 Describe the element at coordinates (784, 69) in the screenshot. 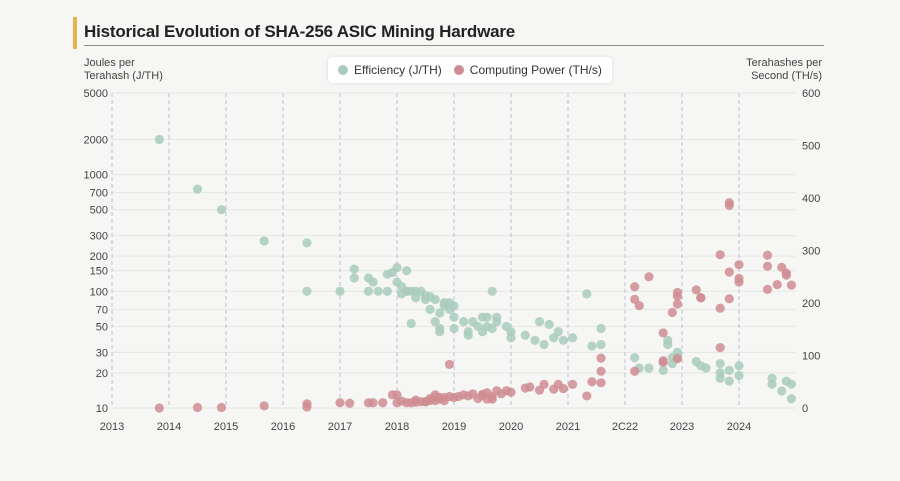

I see `right-axis-title: Terahashes per Second (TH/s)` at that location.